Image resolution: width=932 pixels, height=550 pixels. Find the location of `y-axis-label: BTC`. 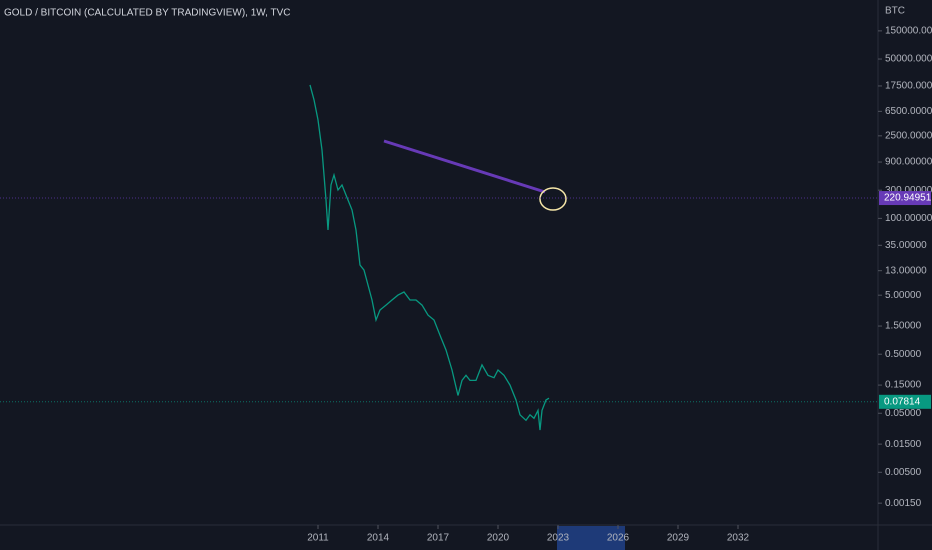

y-axis-label: BTC is located at coordinates (895, 11).